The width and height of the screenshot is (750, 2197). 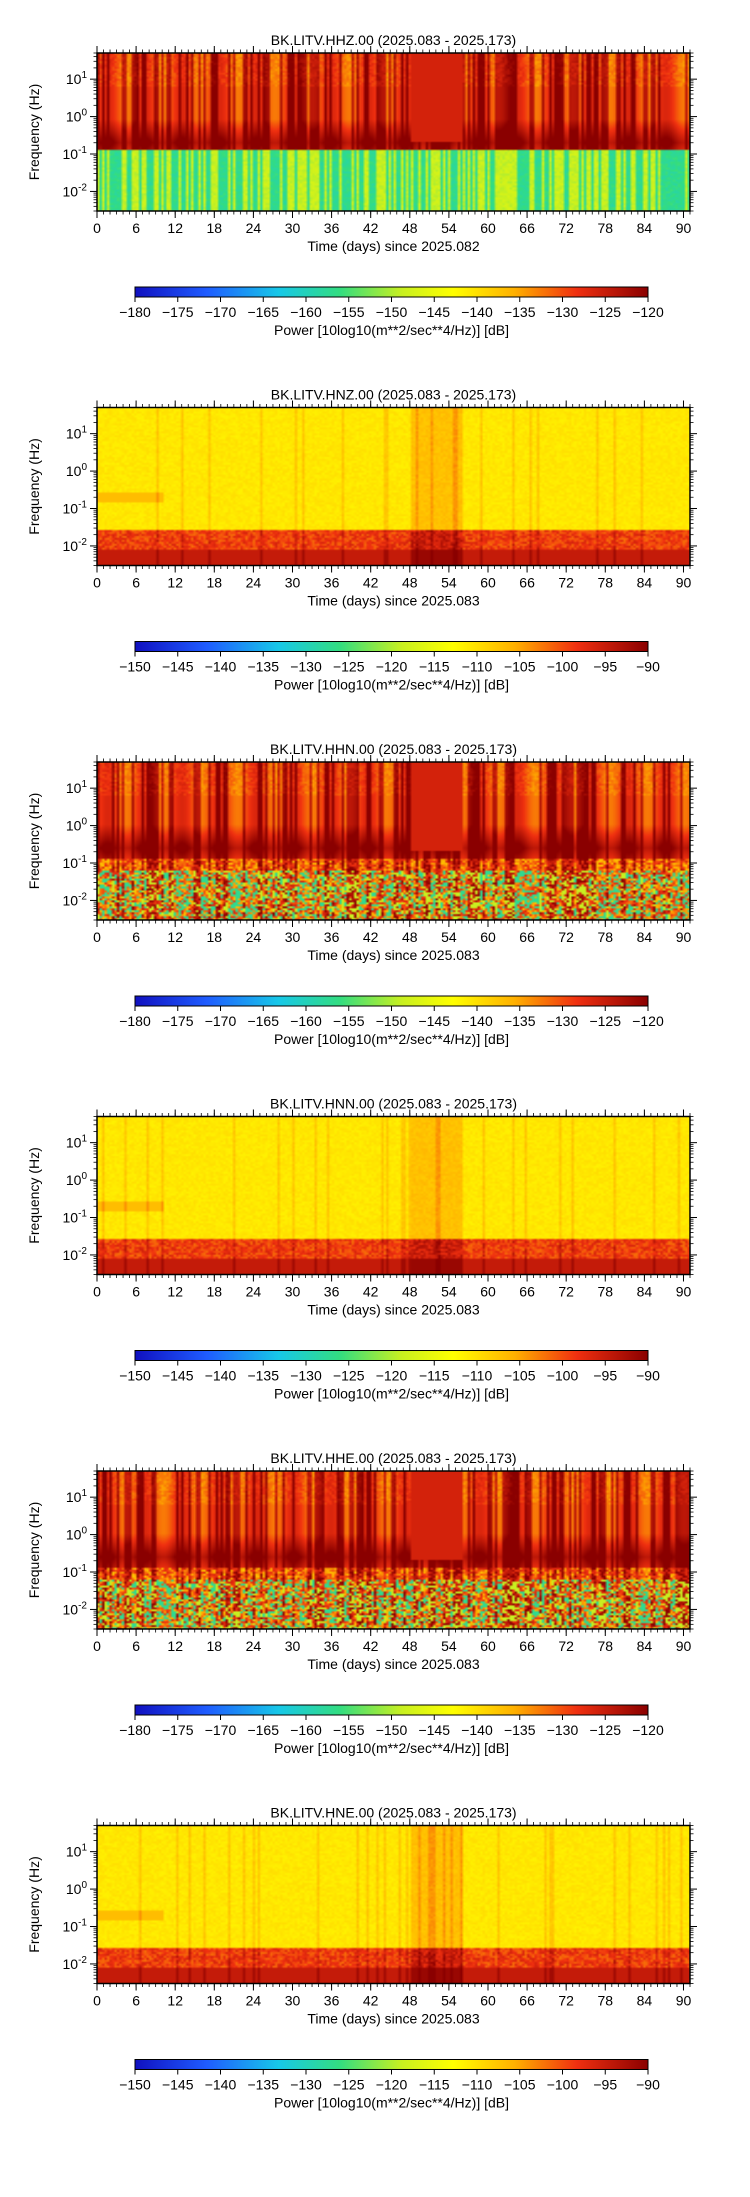 I want to click on chart-title: BK.LITV.HNN.00 (2025.083 - 2025.173), so click(x=393, y=1104).